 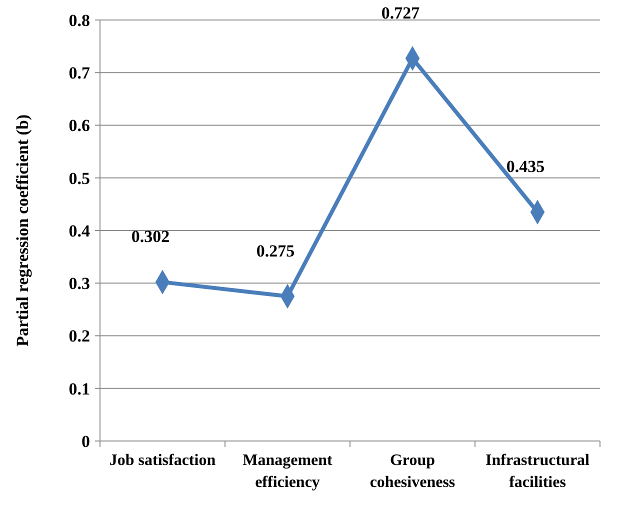 I want to click on y-axis-title: Partial regression coefficient (b), so click(x=22, y=230).